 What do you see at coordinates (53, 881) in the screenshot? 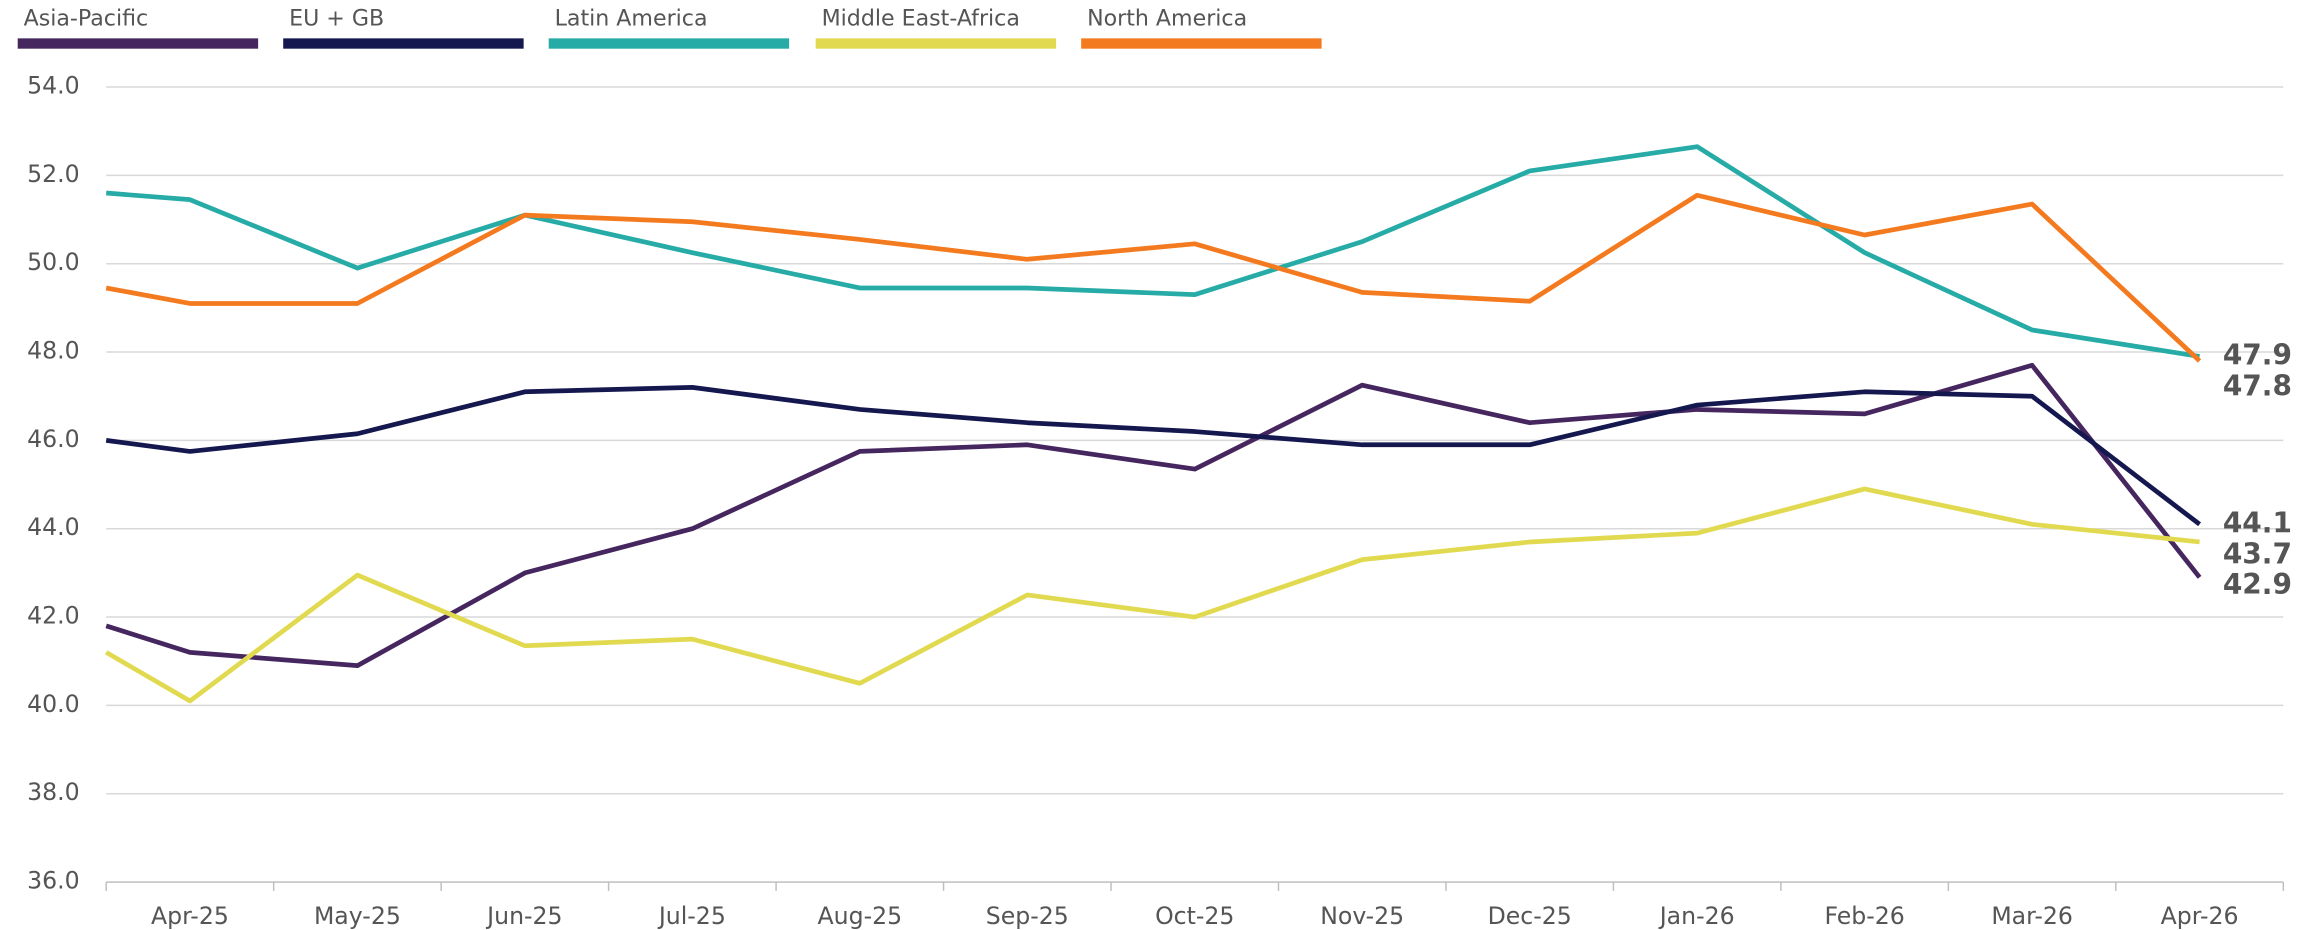
I see `y-tick-label: 36.0` at bounding box center [53, 881].